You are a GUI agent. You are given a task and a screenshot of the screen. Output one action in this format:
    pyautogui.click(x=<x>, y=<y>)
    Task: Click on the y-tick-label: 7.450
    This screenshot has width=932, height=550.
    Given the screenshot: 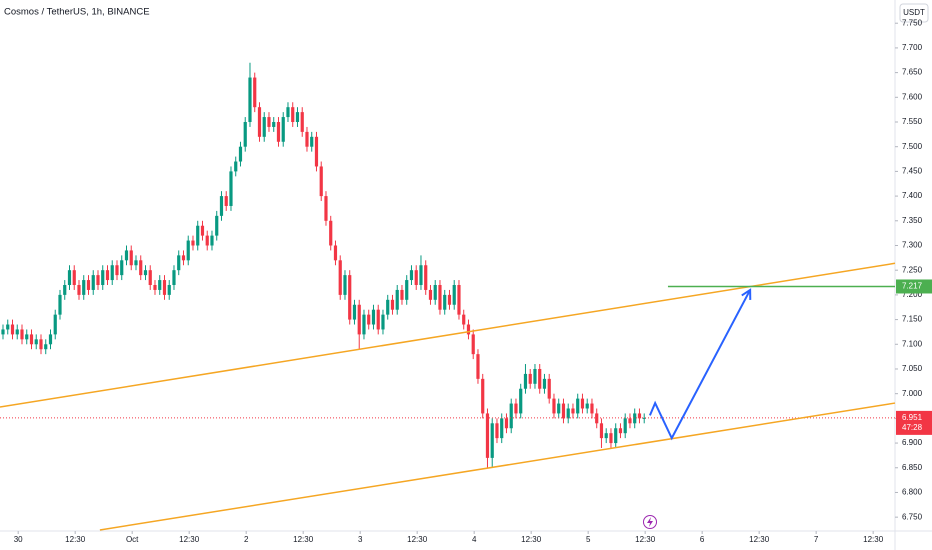 What is the action you would take?
    pyautogui.click(x=912, y=171)
    